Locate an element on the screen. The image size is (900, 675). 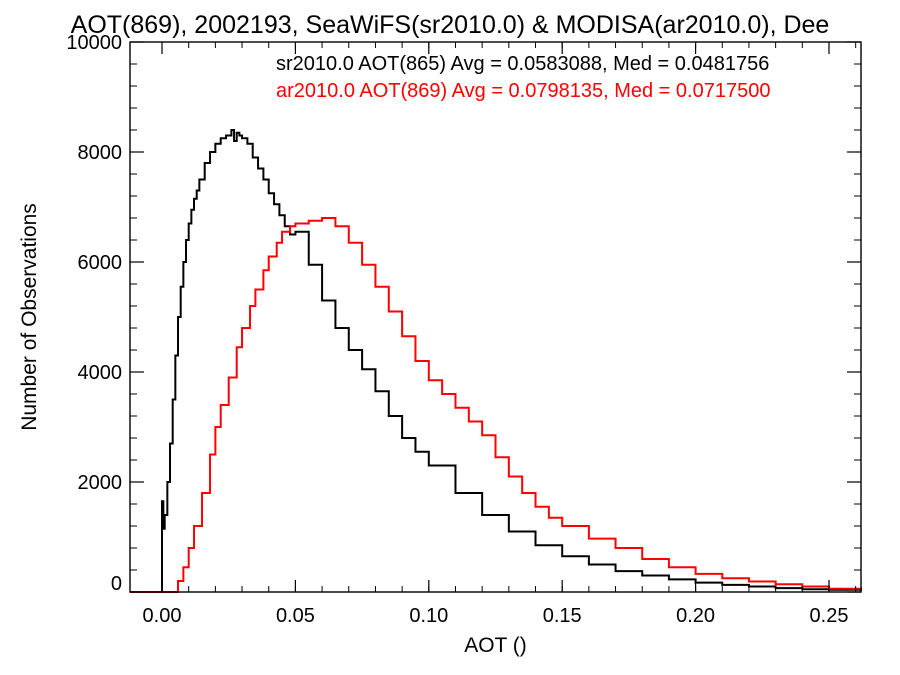
x-tick-label: 0.25 is located at coordinates (829, 616).